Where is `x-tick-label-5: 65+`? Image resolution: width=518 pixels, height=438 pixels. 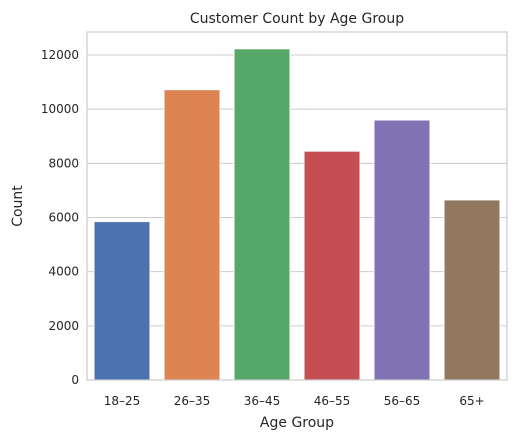
x-tick-label-5: 65+ is located at coordinates (471, 401).